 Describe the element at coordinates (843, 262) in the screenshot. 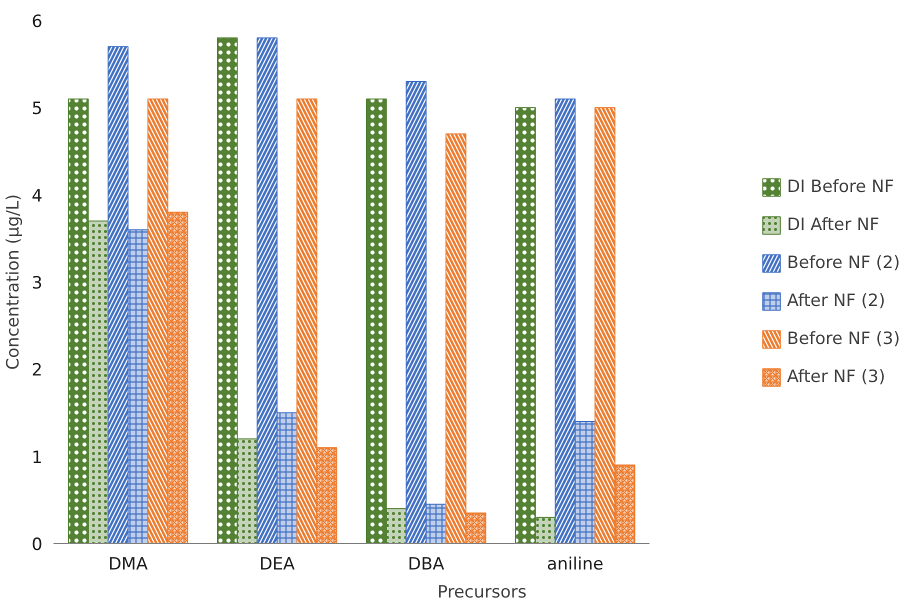

I see `legend-label: Before NF (2)` at that location.